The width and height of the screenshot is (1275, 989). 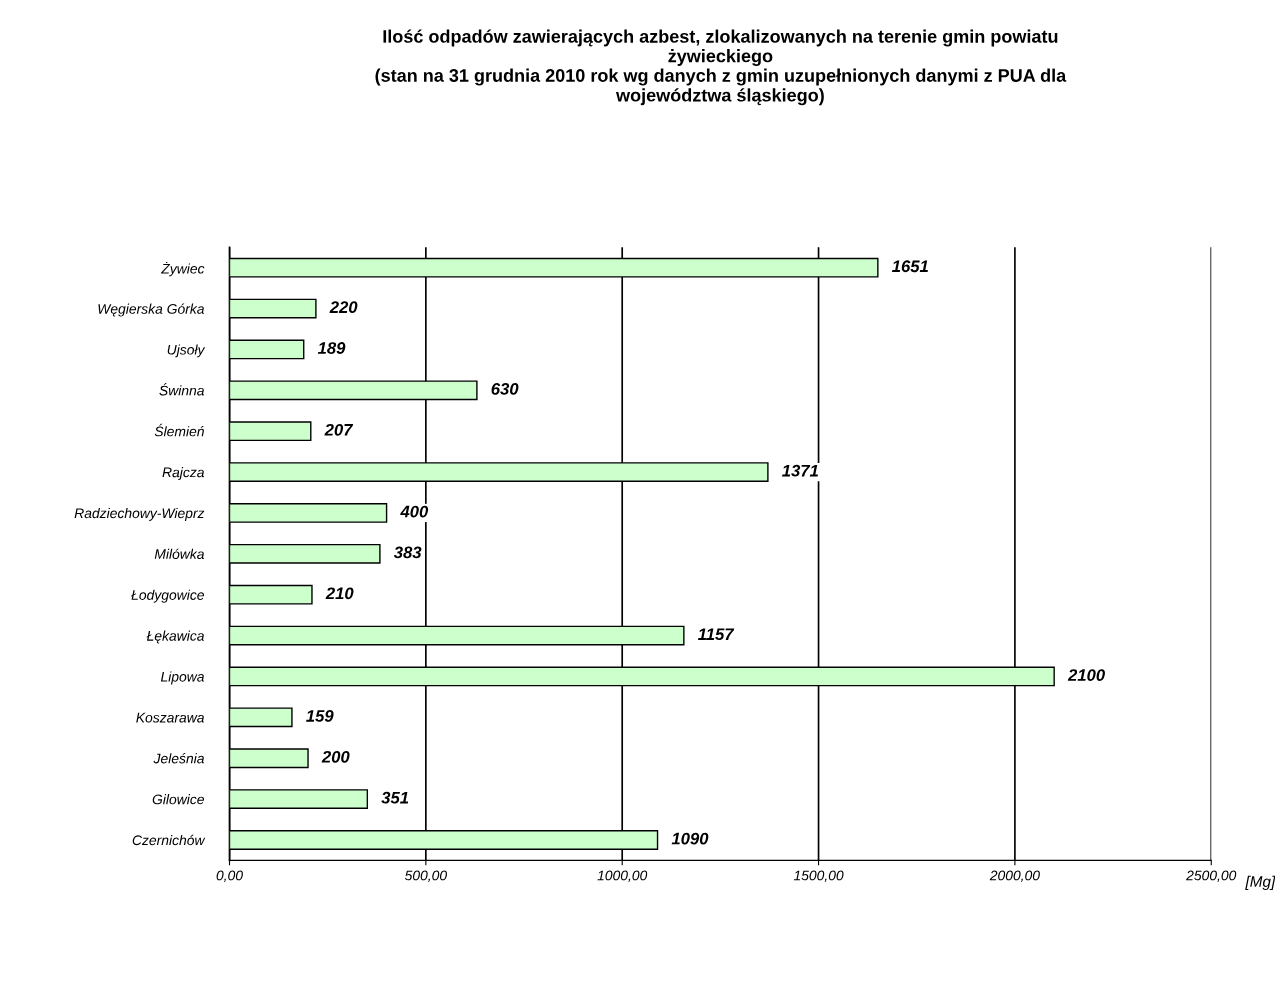 I want to click on data-label: 220, so click(x=343, y=307).